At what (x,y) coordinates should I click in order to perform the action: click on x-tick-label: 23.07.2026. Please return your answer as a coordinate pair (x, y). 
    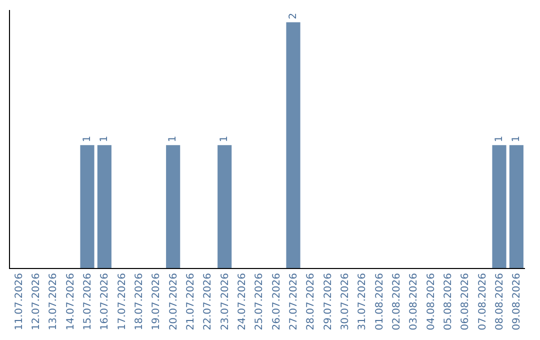
    Looking at the image, I should click on (225, 301).